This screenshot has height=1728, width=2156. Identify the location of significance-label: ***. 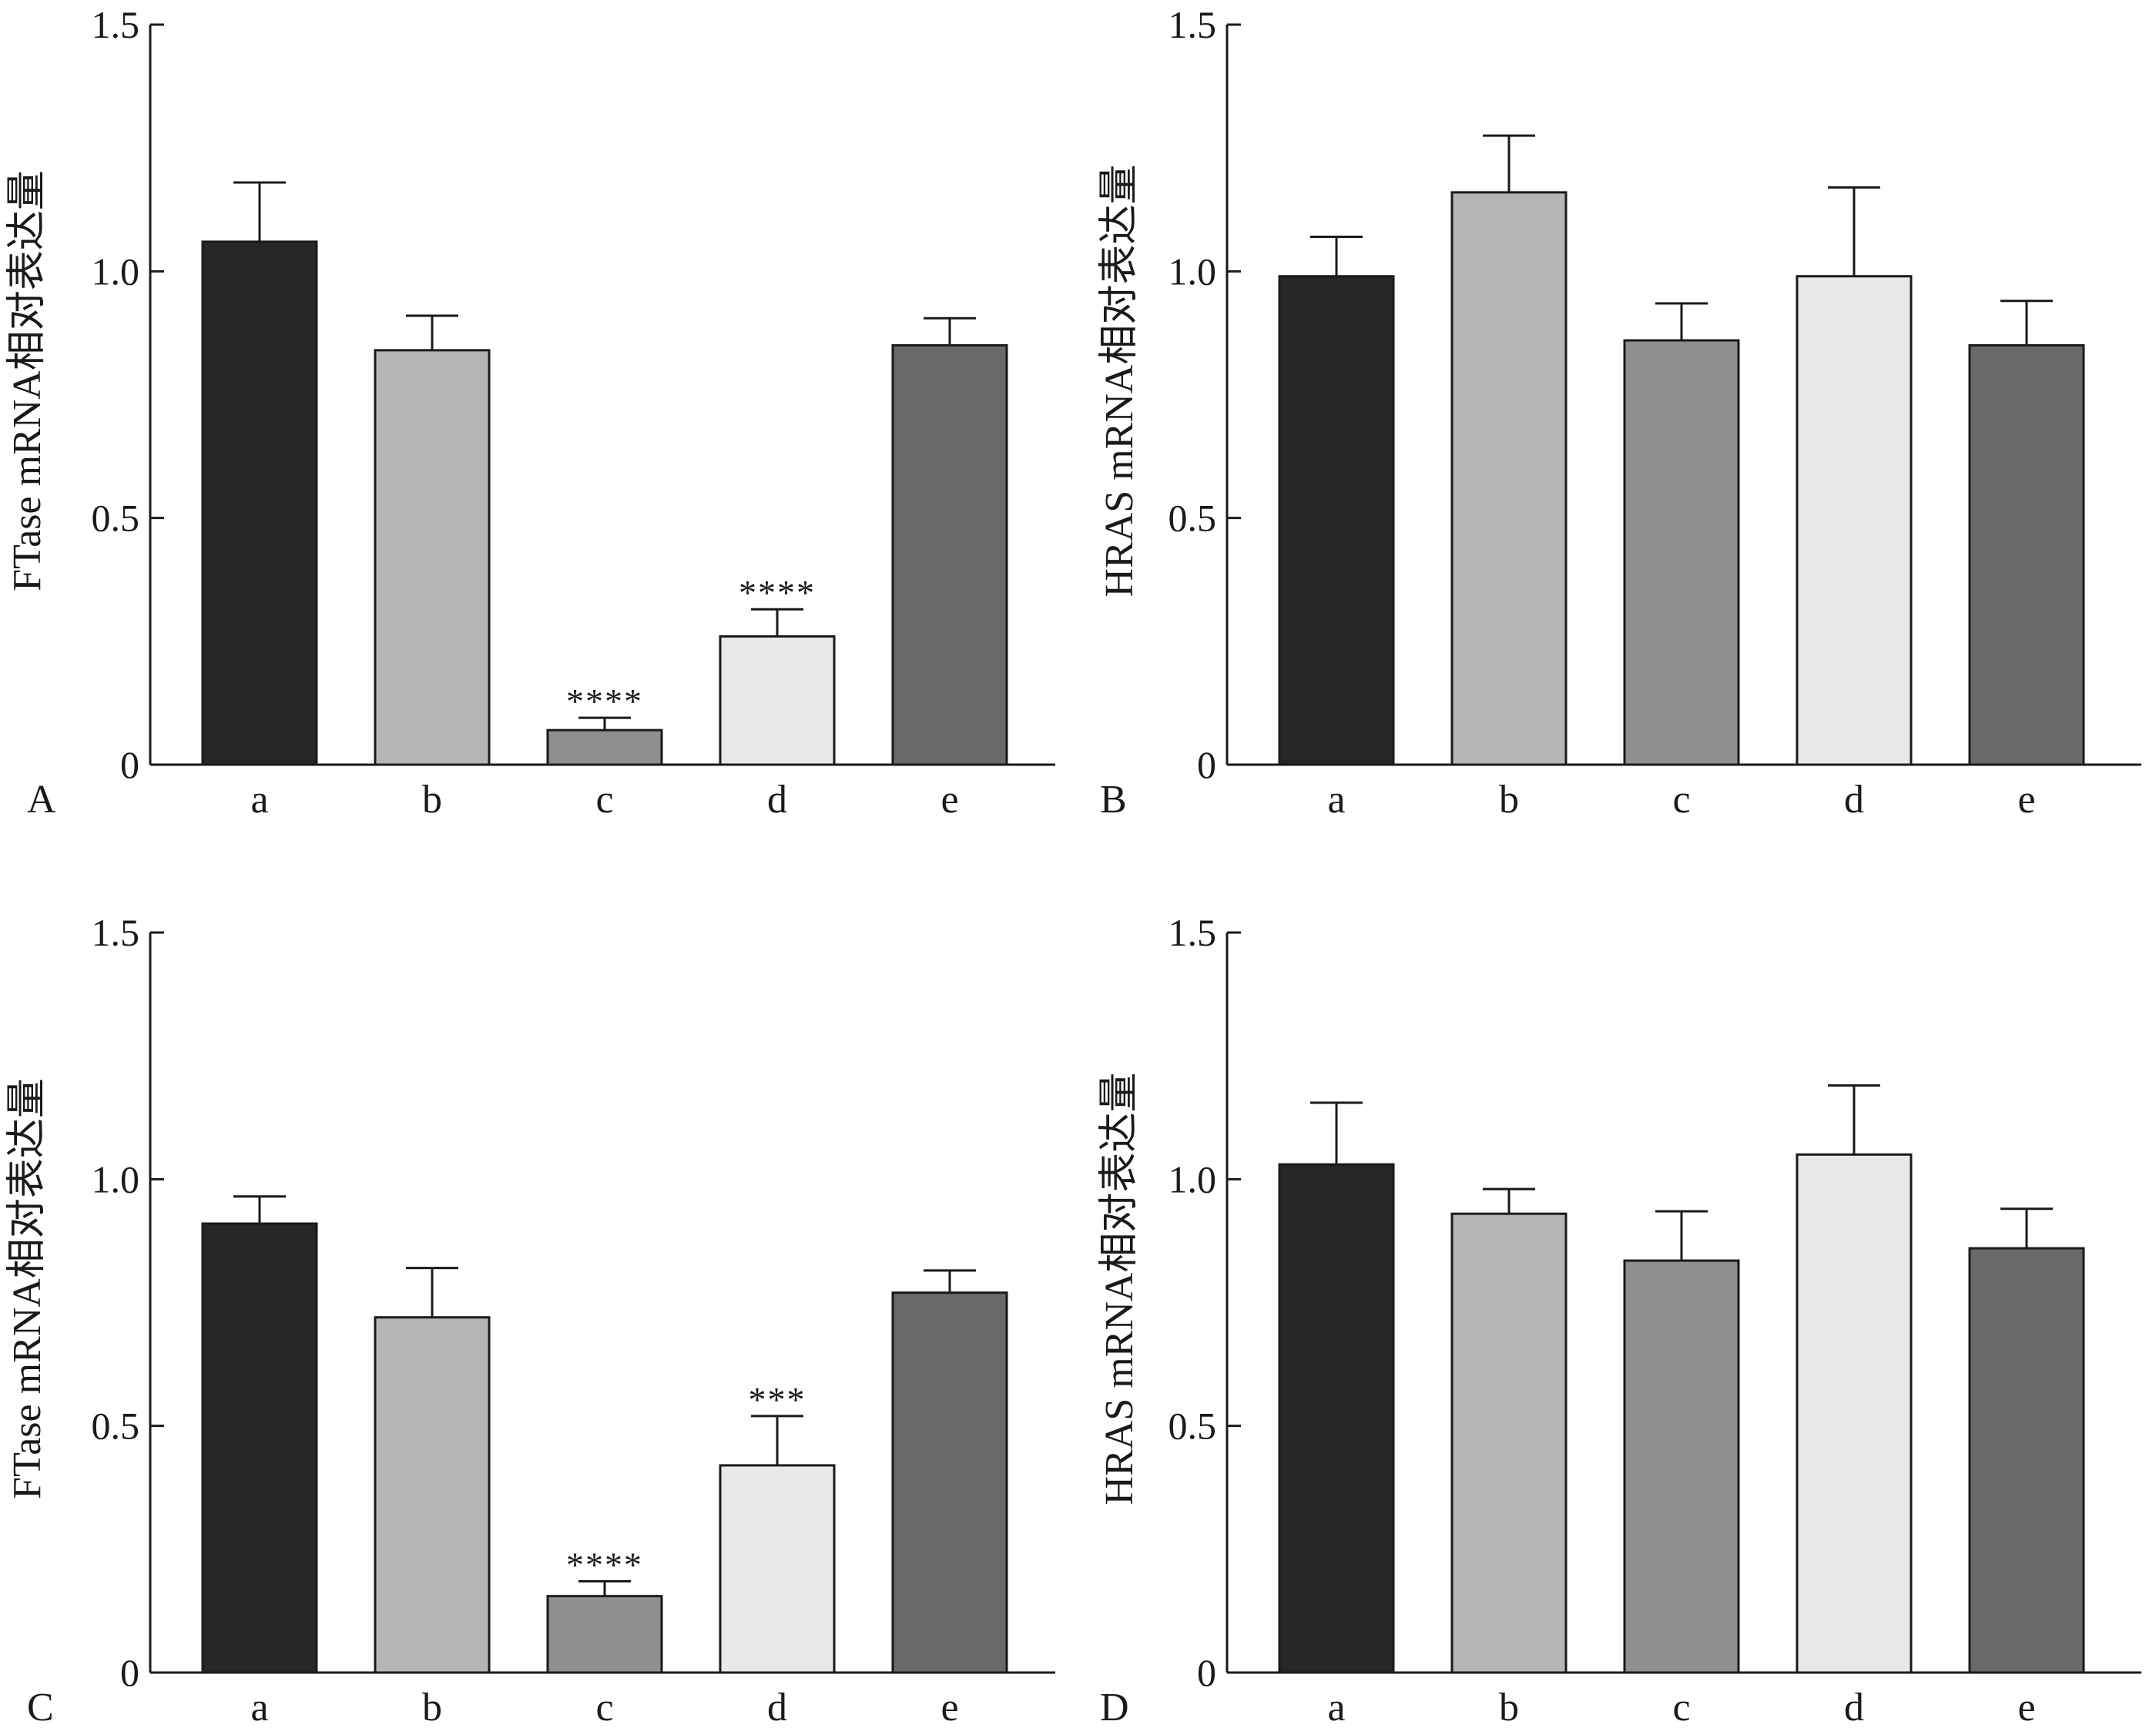
(777, 1399).